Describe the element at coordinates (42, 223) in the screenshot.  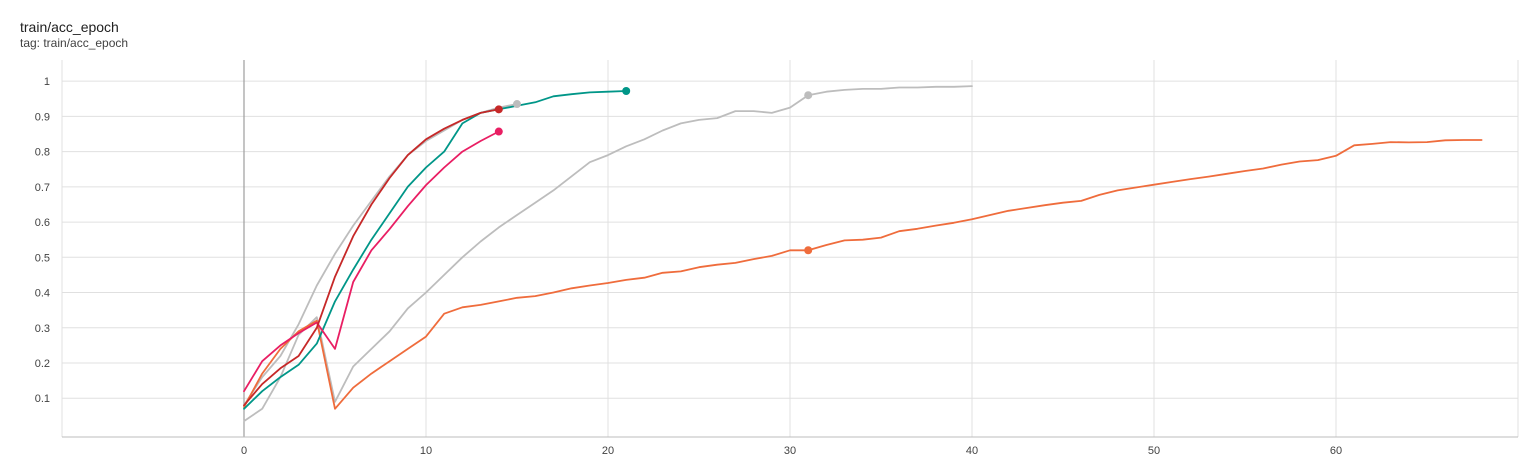
I see `y-tick-label: 0.6` at that location.